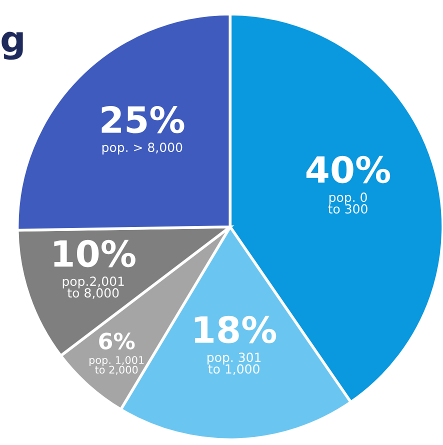  I want to click on data-label: 6%, so click(117, 341).